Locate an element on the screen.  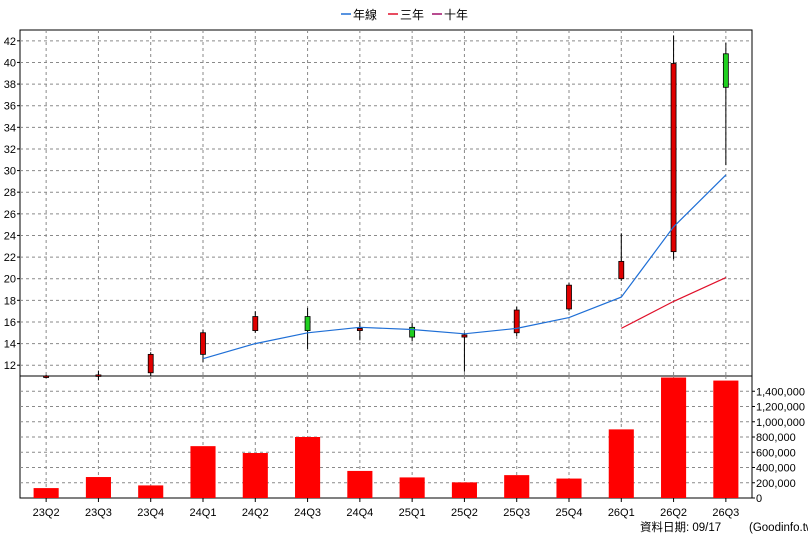
x-tick-label: 26Q2 is located at coordinates (673, 513).